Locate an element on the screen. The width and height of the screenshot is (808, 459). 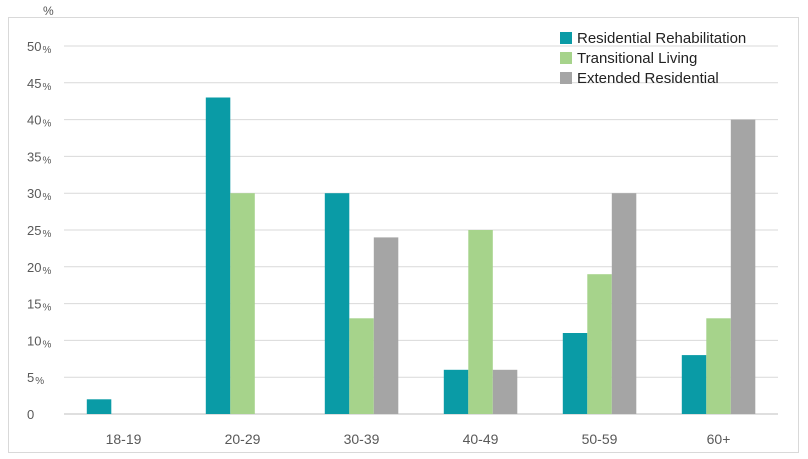
y-tick-value: 20 is located at coordinates (34, 267).